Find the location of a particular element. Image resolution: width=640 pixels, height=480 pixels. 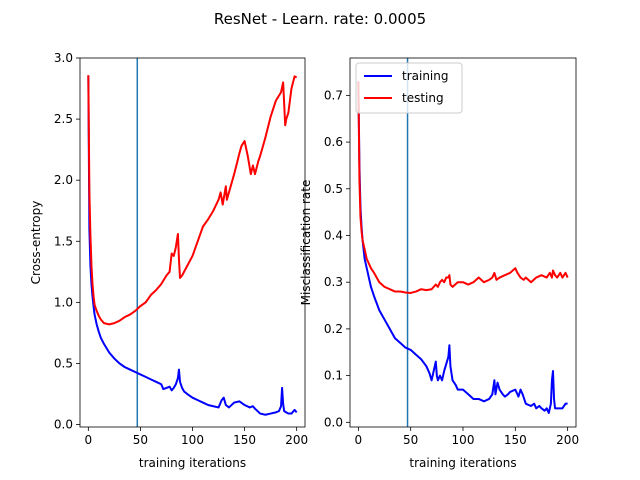

y-tick-label: 3.0 is located at coordinates (63, 58).